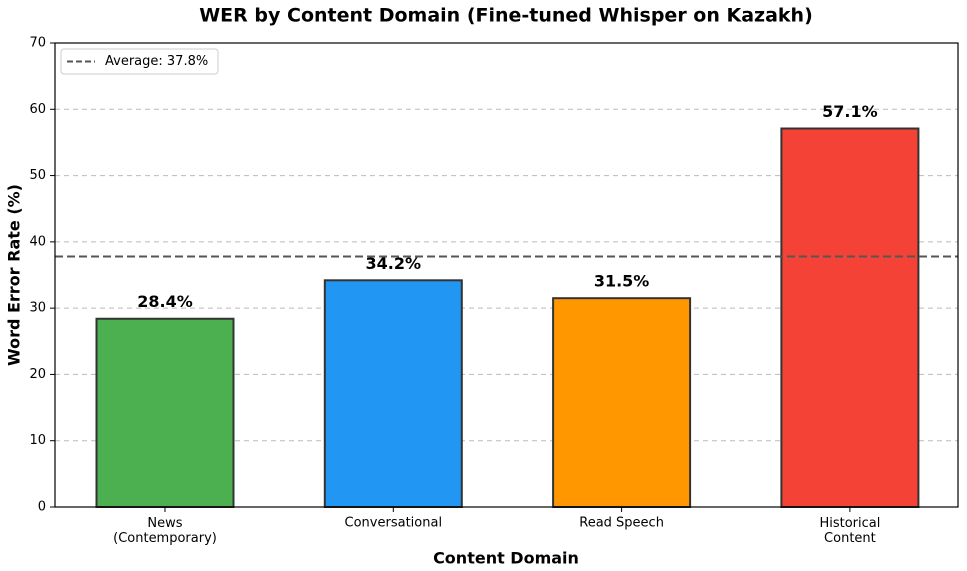 Image resolution: width=967 pixels, height=571 pixels. Describe the element at coordinates (37, 374) in the screenshot. I see `y-tick-label: 20` at that location.